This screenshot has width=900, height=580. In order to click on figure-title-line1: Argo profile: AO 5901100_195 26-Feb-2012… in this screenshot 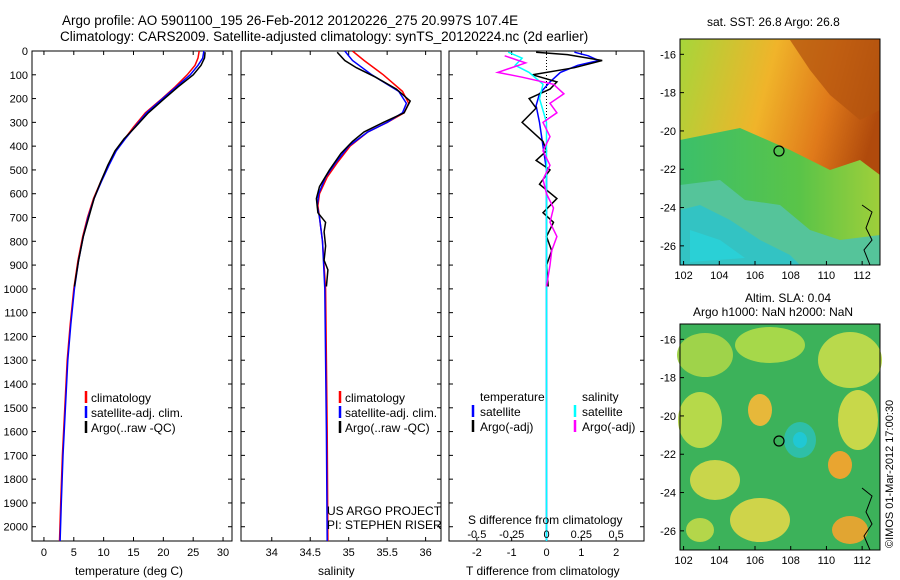, I will do `click(290, 20)`.